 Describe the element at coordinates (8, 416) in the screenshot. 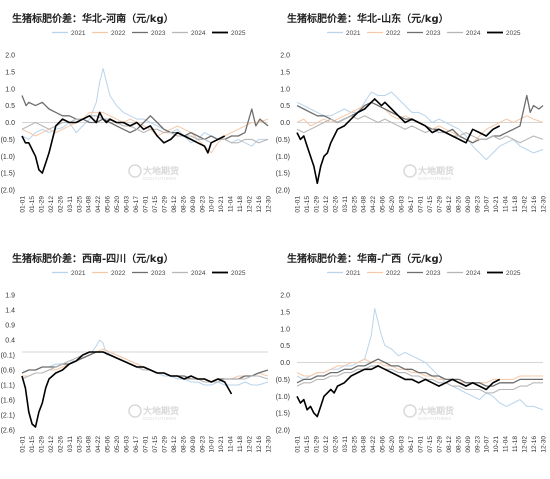

I see `y-tick-label: (2.1)` at that location.